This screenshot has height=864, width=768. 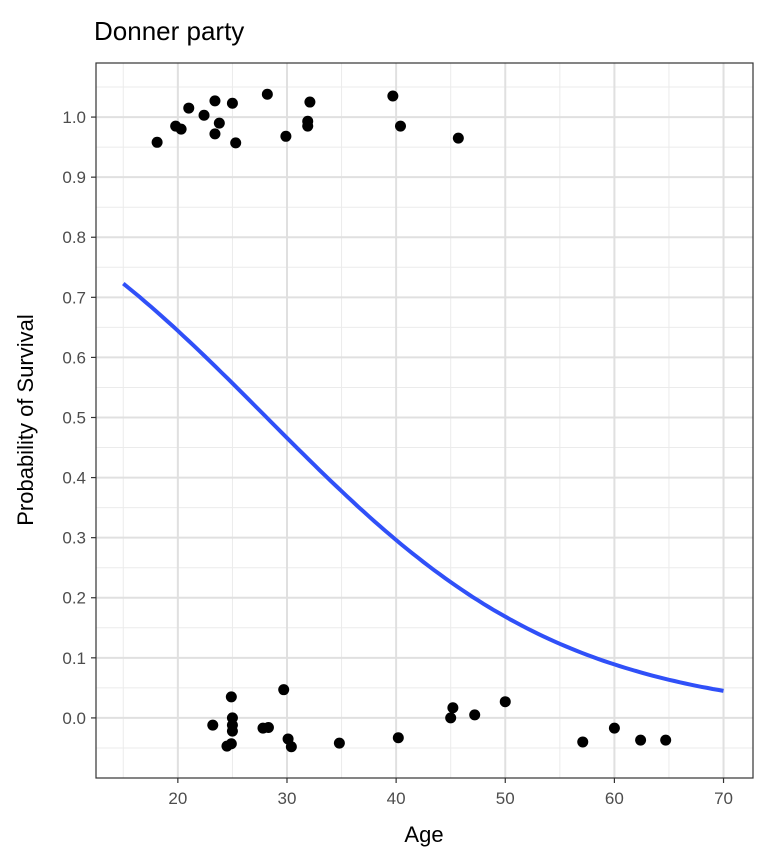 I want to click on x-tick-label: 30, so click(x=287, y=798).